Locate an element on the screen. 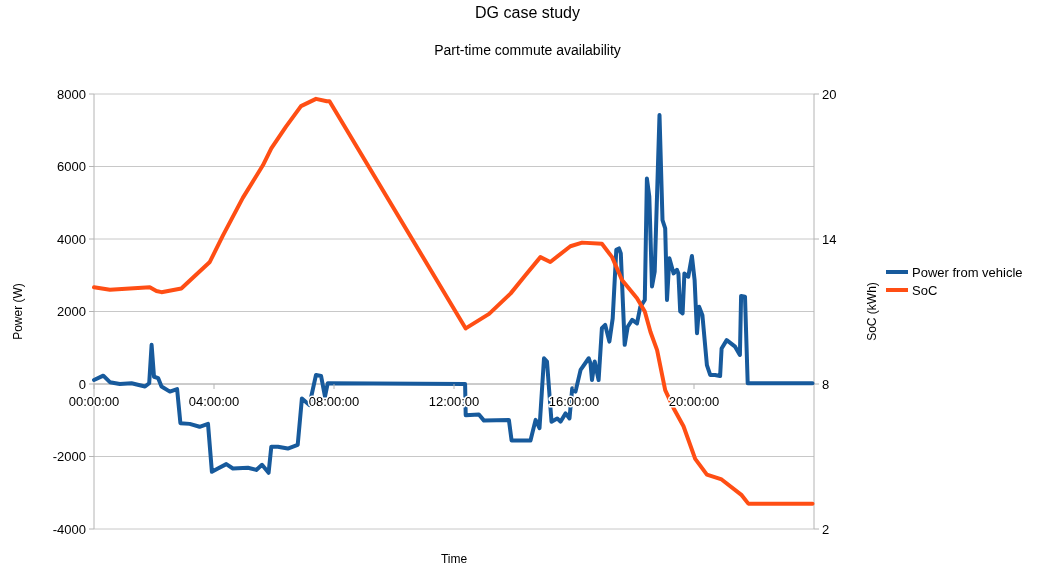 Image resolution: width=1055 pixels, height=575 pixels. y2-tick-label: 8 is located at coordinates (826, 384).